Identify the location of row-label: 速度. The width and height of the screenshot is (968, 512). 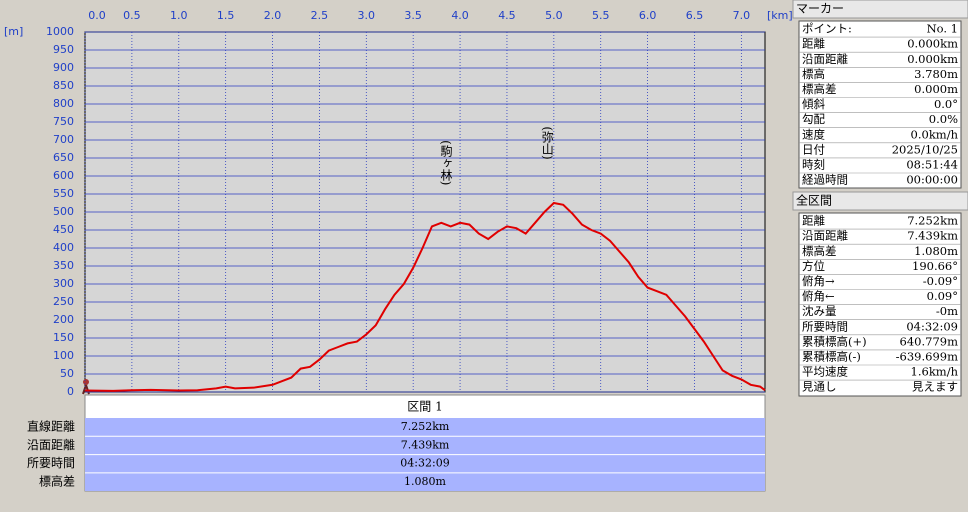
(813, 134).